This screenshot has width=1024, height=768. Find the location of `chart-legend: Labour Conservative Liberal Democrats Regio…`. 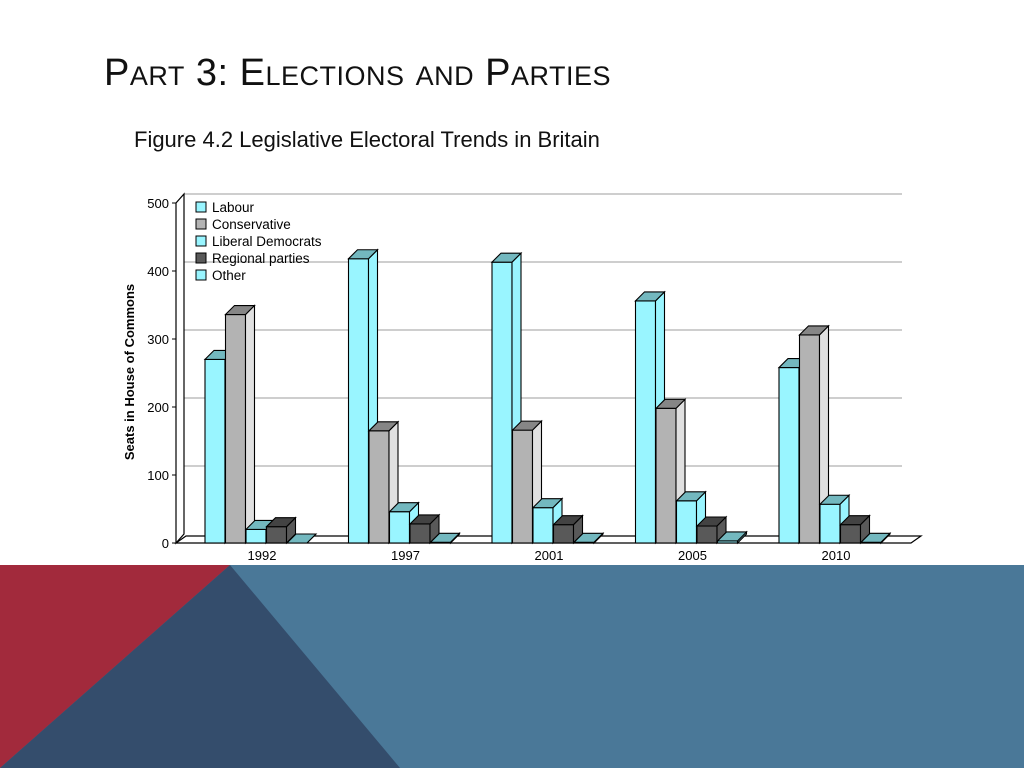

chart-legend: Labour Conservative Liberal Democrats Regio… is located at coordinates (258, 241).